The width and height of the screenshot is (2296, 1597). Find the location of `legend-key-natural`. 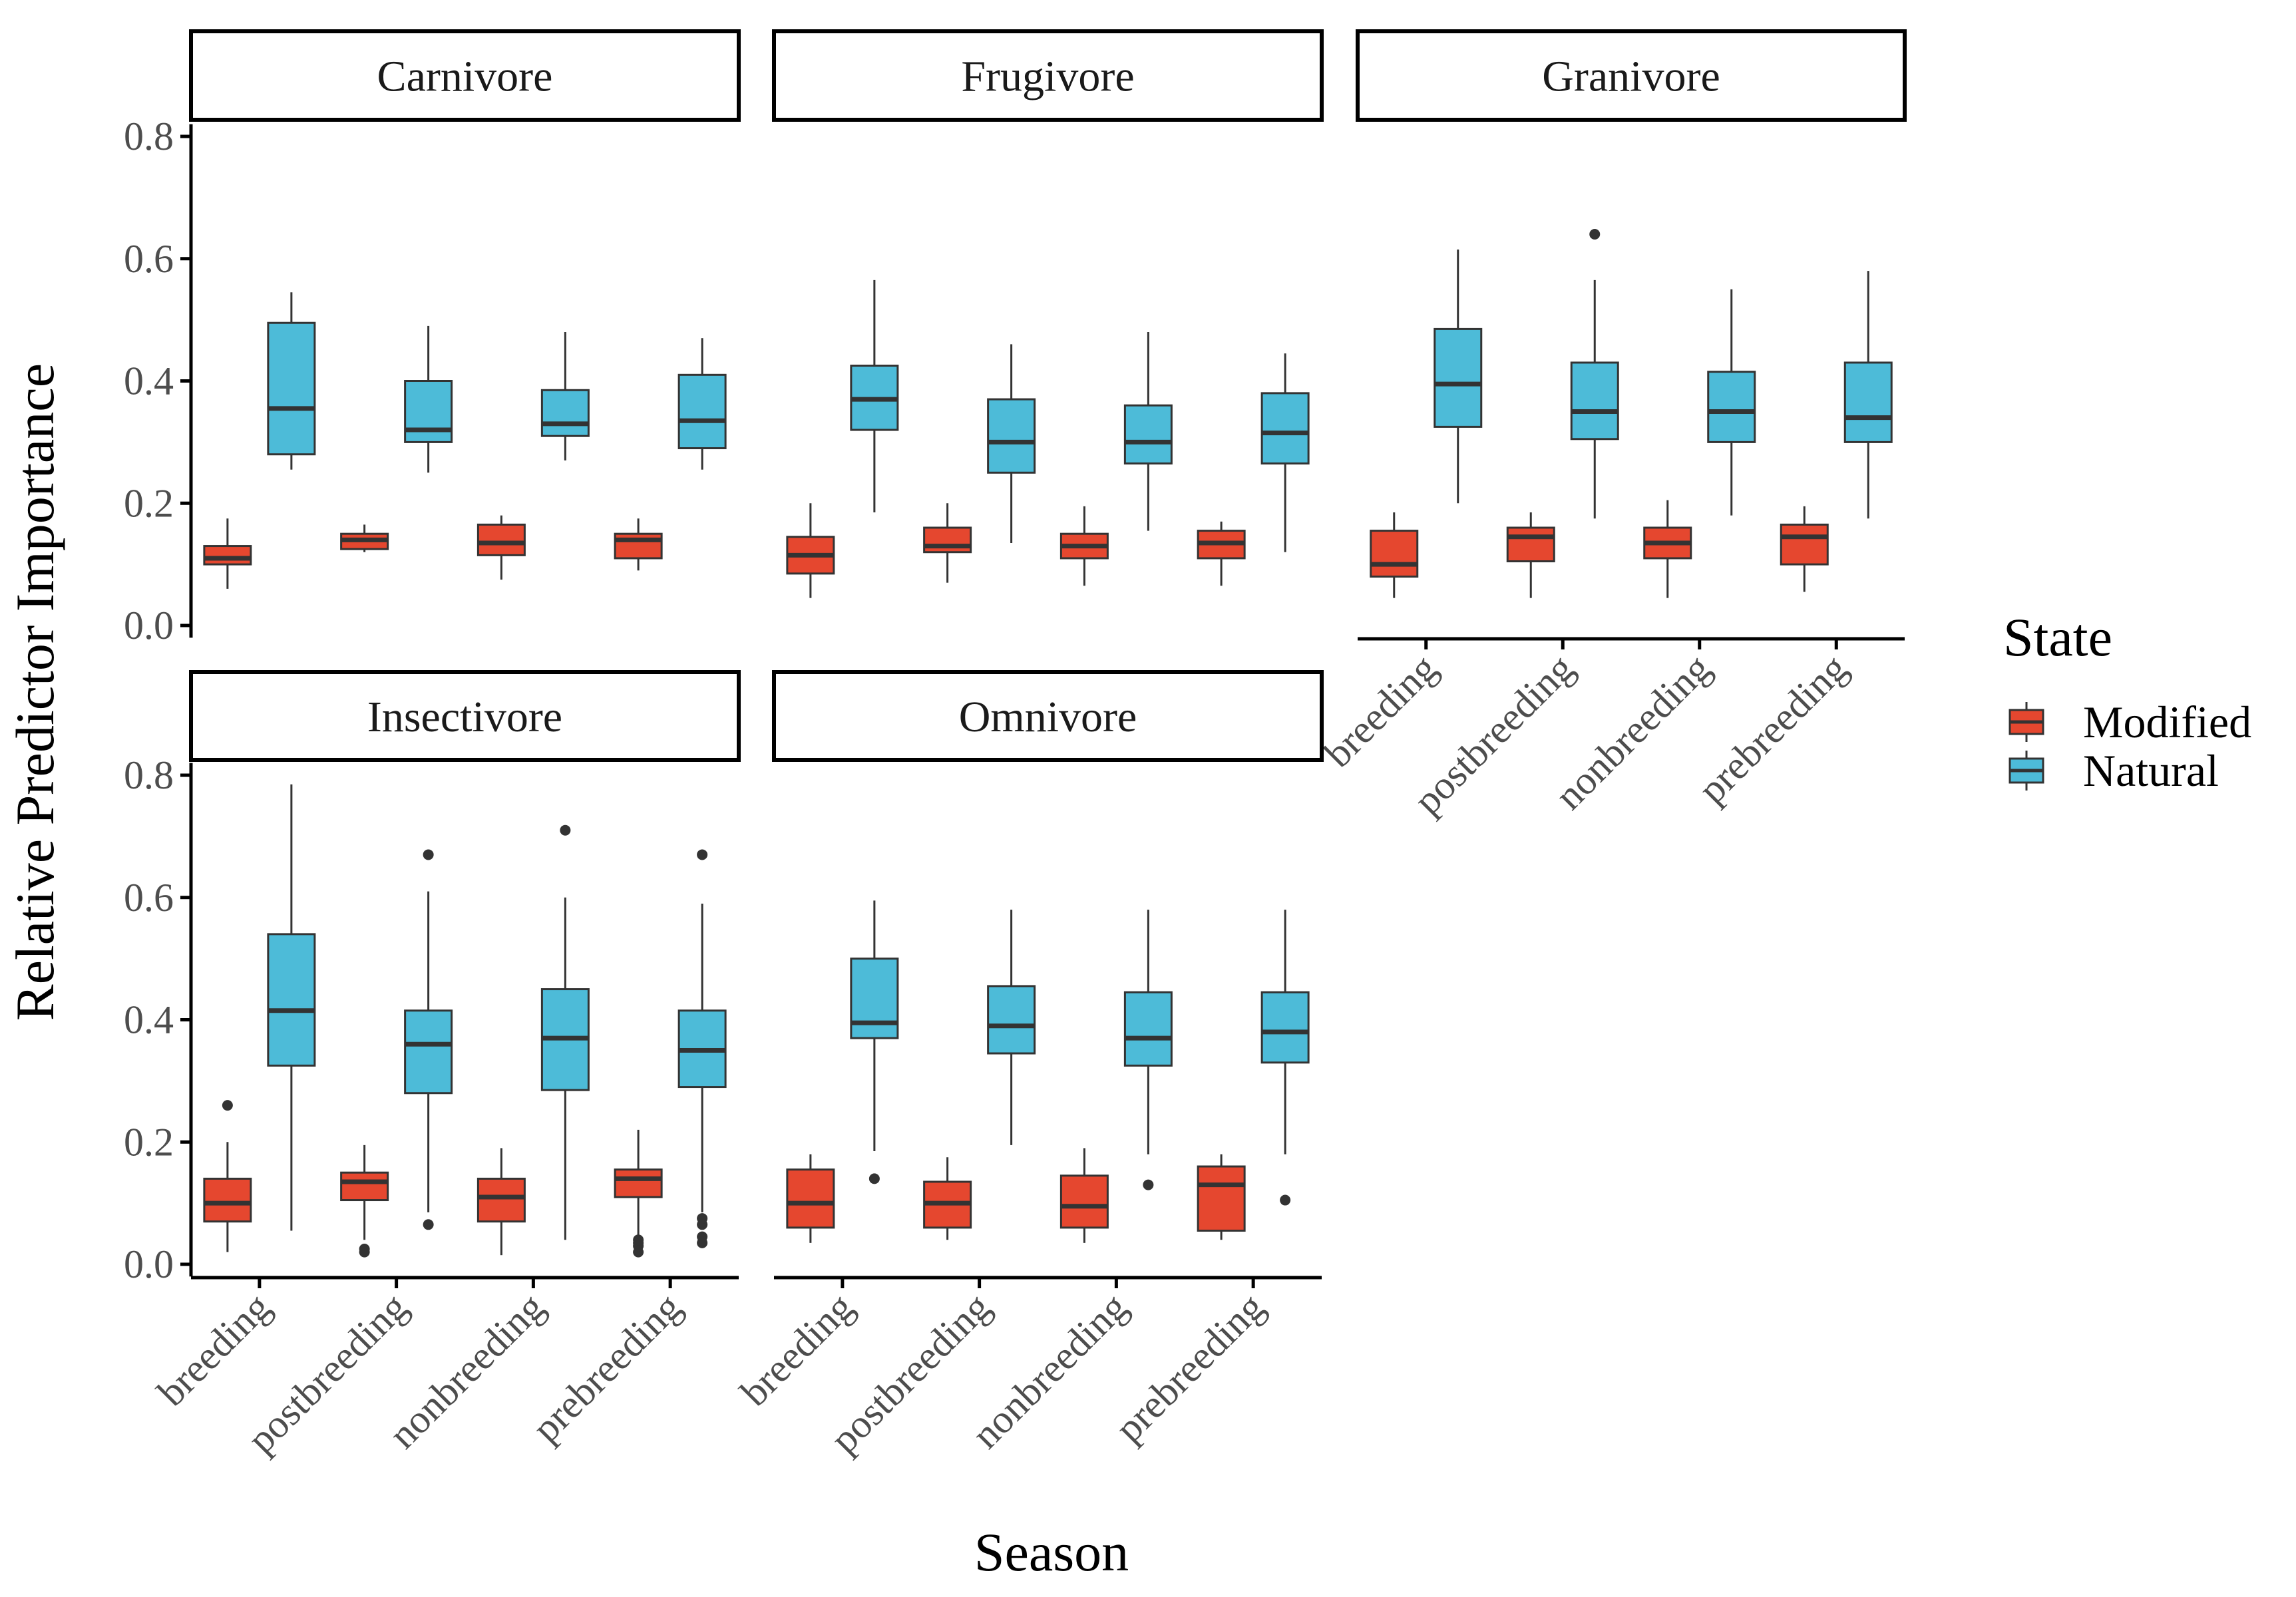

legend-key-natural is located at coordinates (2026, 771).